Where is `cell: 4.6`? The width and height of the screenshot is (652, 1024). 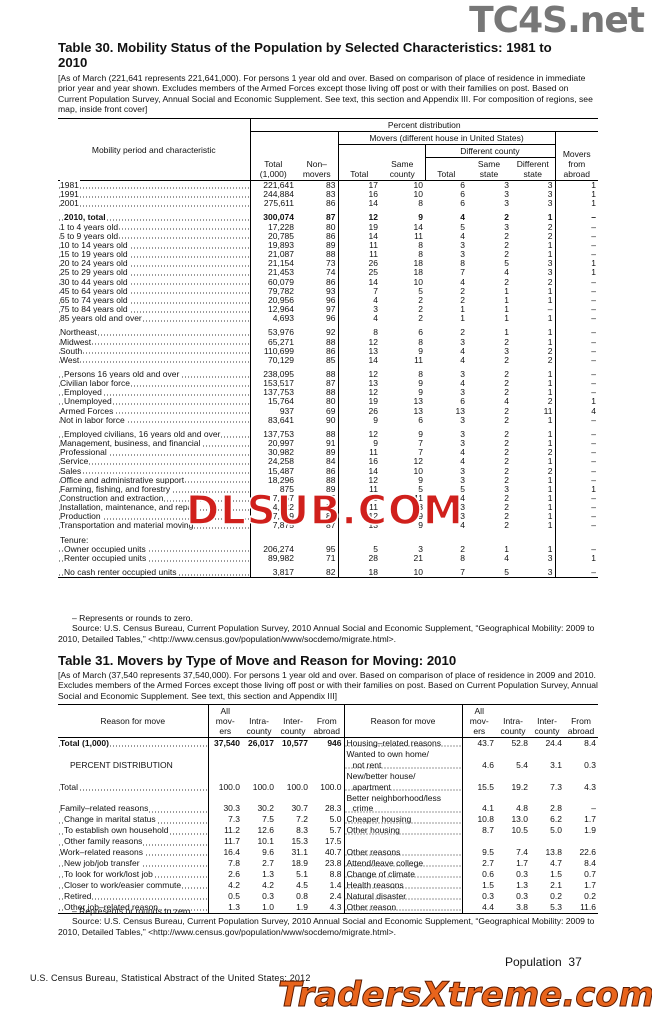
cell: 4.6 is located at coordinates (478, 759).